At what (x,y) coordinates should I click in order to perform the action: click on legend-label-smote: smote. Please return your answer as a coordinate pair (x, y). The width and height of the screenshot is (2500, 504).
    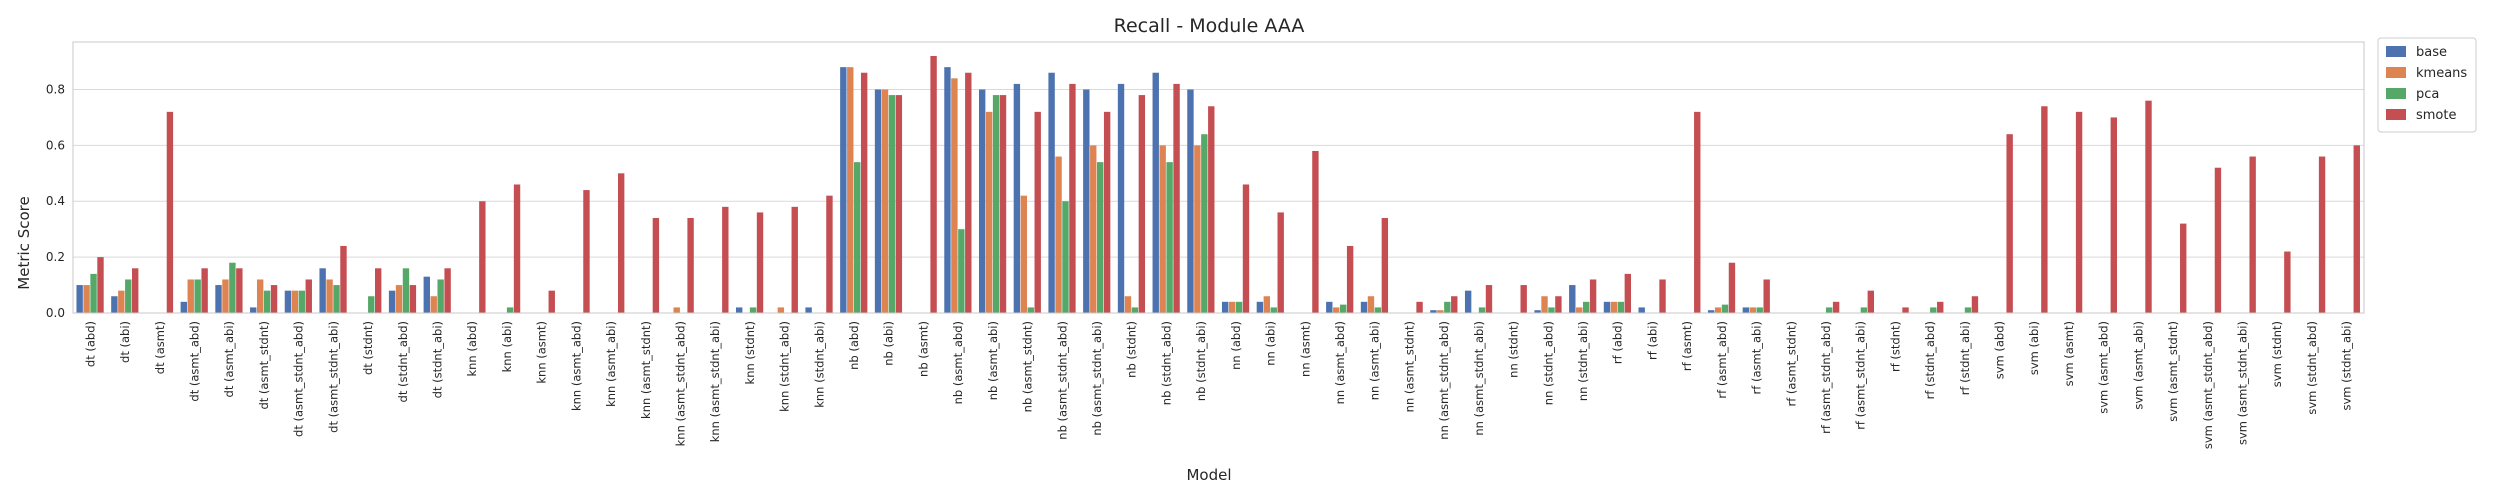
    Looking at the image, I should click on (2436, 115).